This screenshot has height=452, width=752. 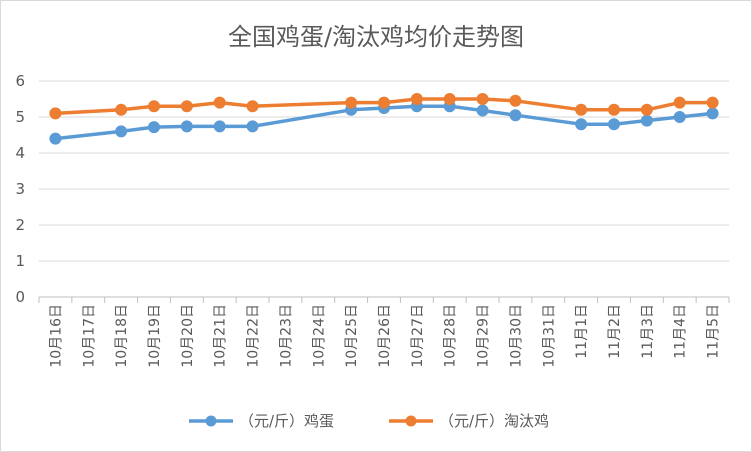 I want to click on x-tick-label: 11月1日, so click(x=582, y=331).